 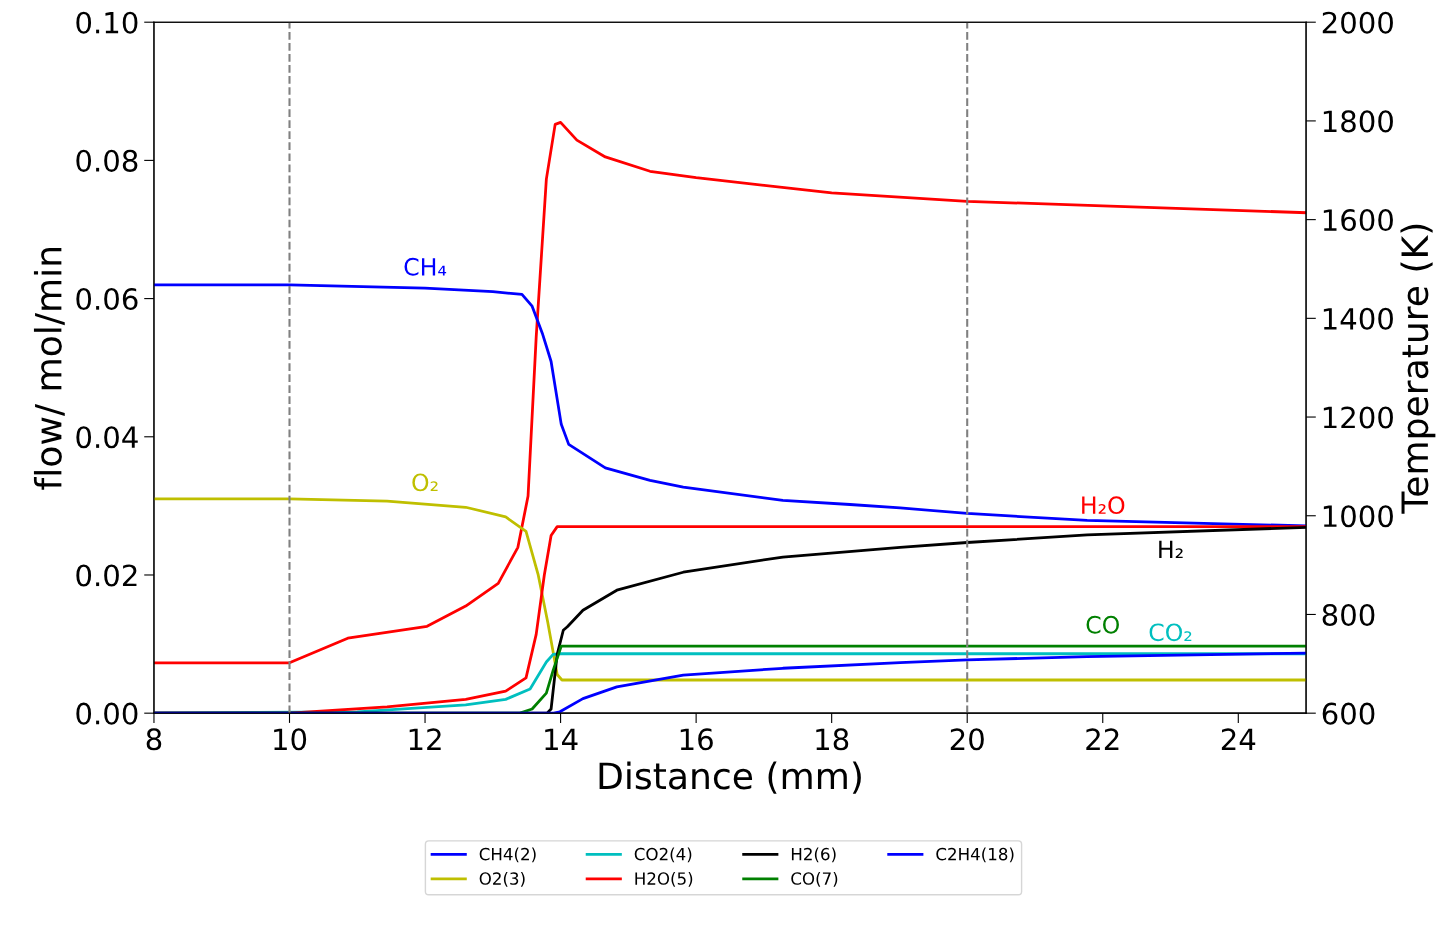 I want to click on legend-label: CO2(4), so click(x=663, y=855).